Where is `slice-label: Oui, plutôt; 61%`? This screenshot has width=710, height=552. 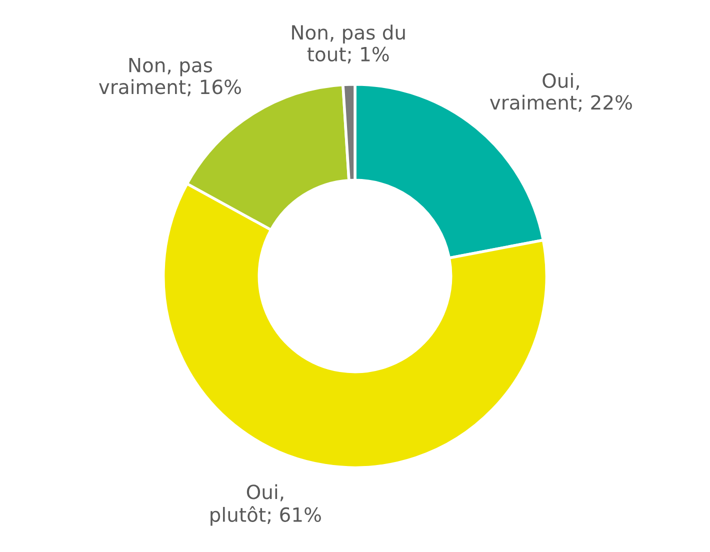
slice-label: Oui, plutôt; 61% is located at coordinates (265, 505).